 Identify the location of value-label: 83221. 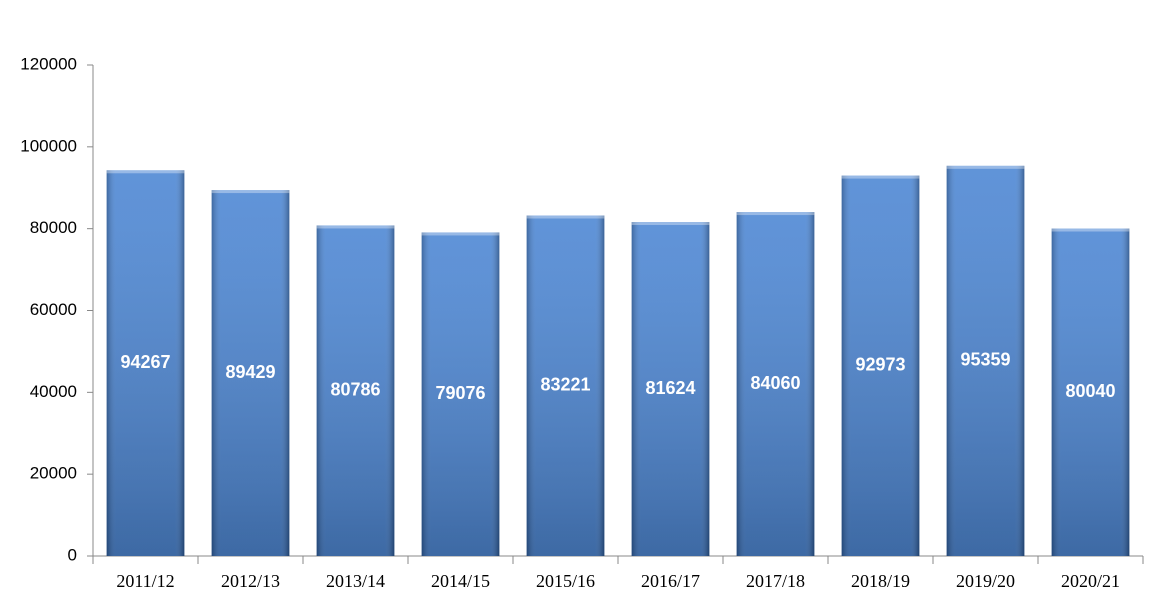
(565, 384).